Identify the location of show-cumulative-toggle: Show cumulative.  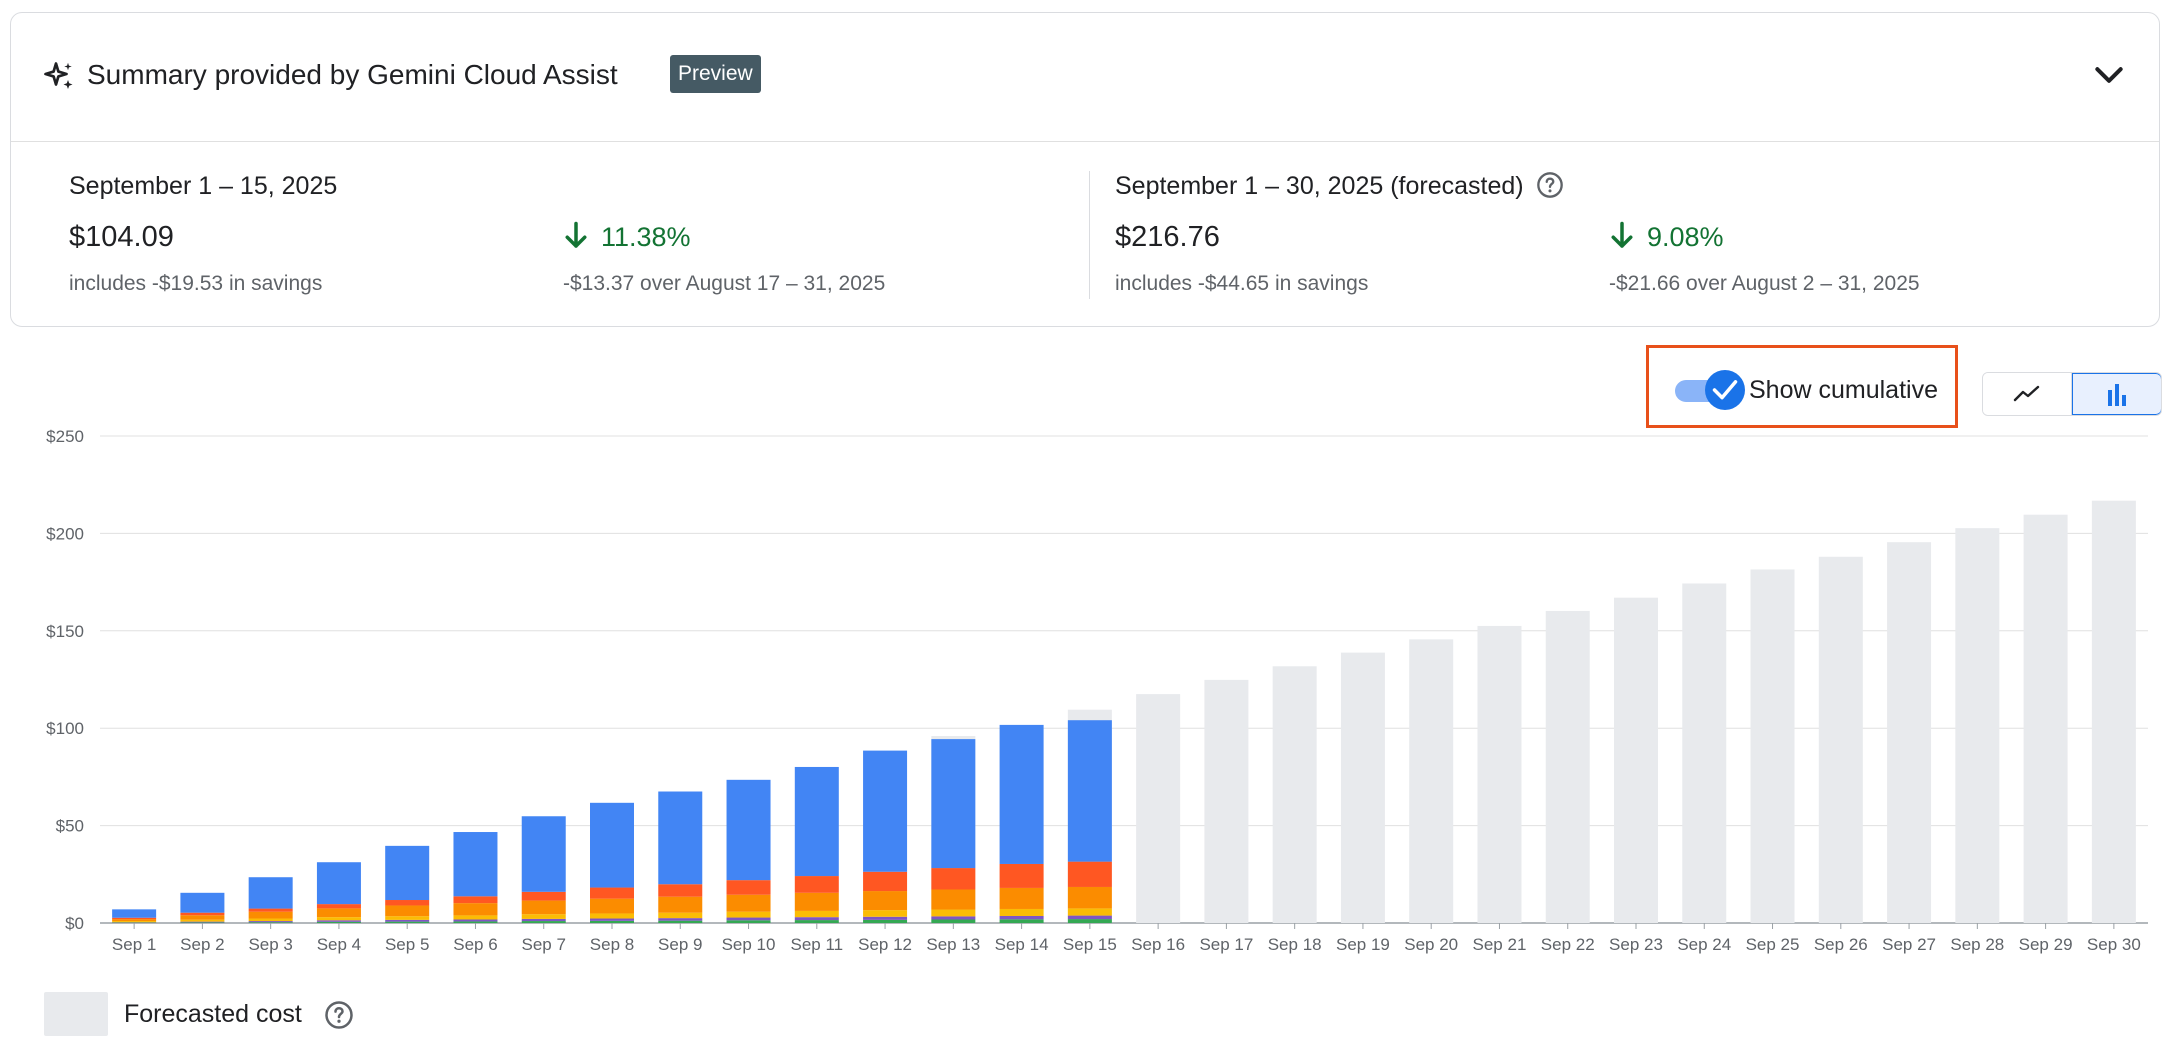
(1802, 386).